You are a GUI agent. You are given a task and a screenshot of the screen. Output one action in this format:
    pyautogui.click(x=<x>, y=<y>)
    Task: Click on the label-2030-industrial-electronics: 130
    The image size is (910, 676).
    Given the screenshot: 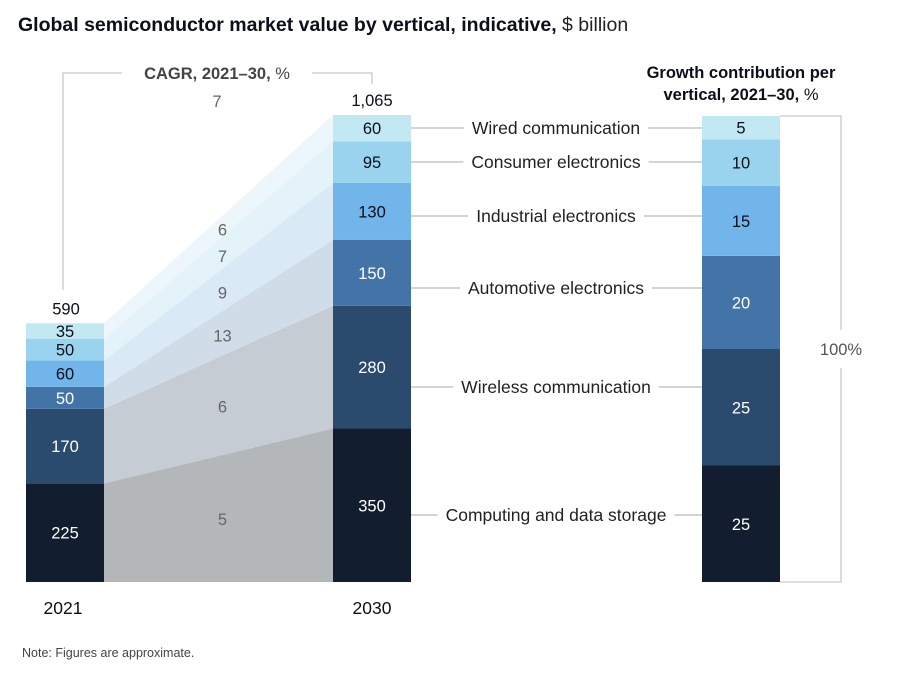 What is the action you would take?
    pyautogui.click(x=372, y=212)
    